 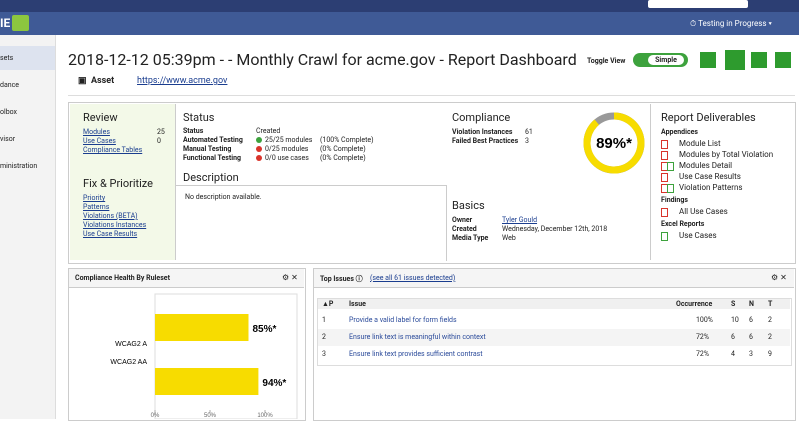 I want to click on deliverable-link: Module List, so click(x=700, y=143).